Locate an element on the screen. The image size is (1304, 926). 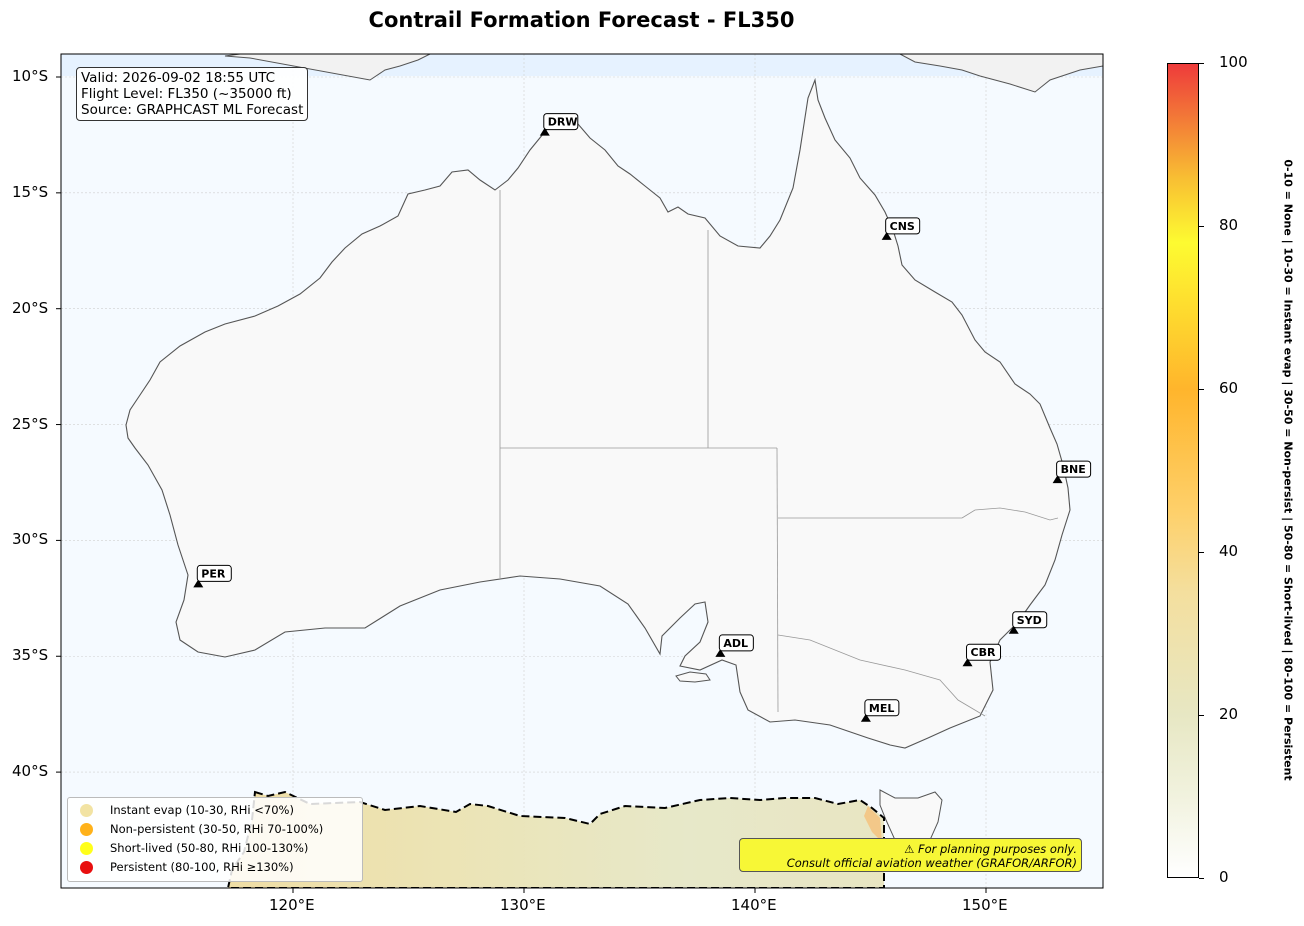
lon-tick-label: 140°E is located at coordinates (754, 905).